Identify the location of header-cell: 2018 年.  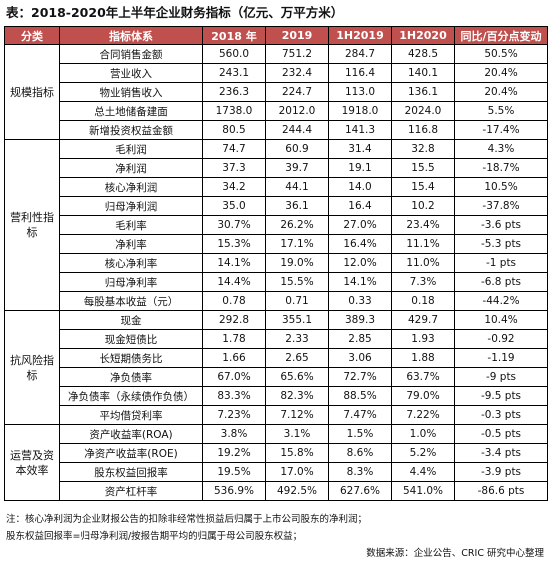
(234, 35).